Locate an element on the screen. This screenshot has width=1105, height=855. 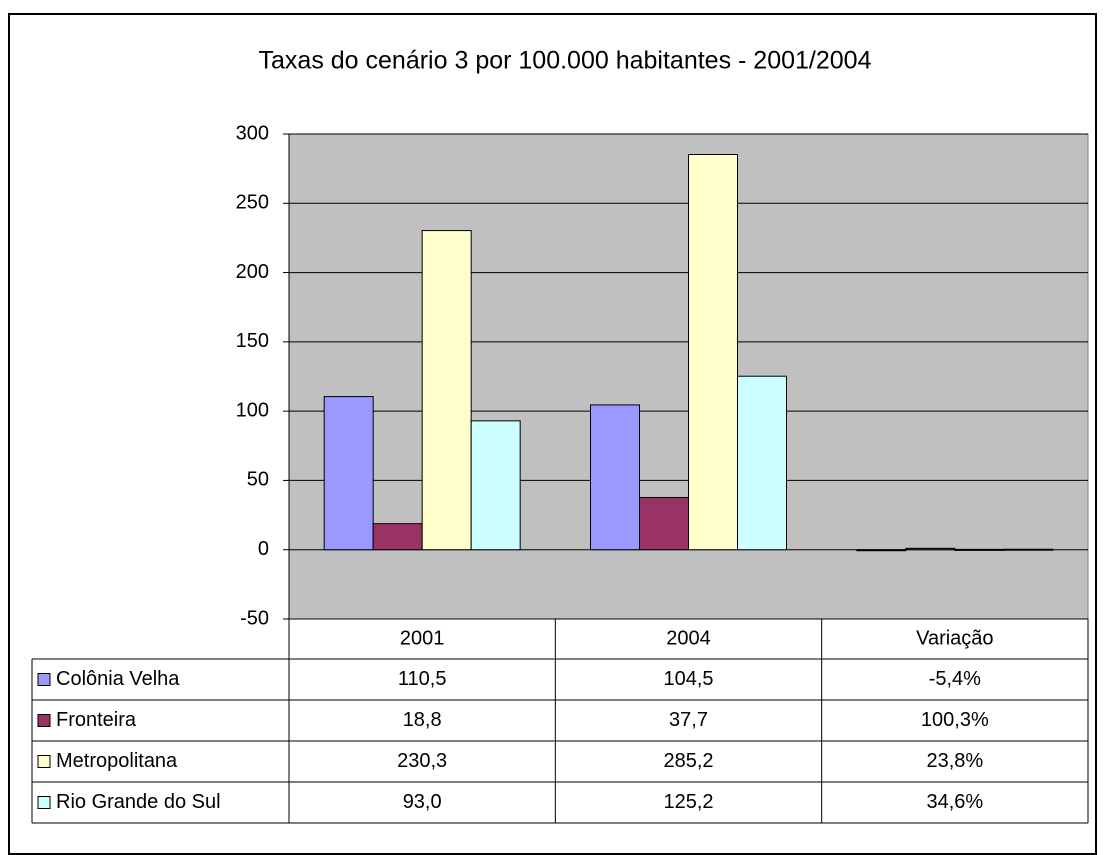
x-tick-label: 2001 is located at coordinates (422, 638).